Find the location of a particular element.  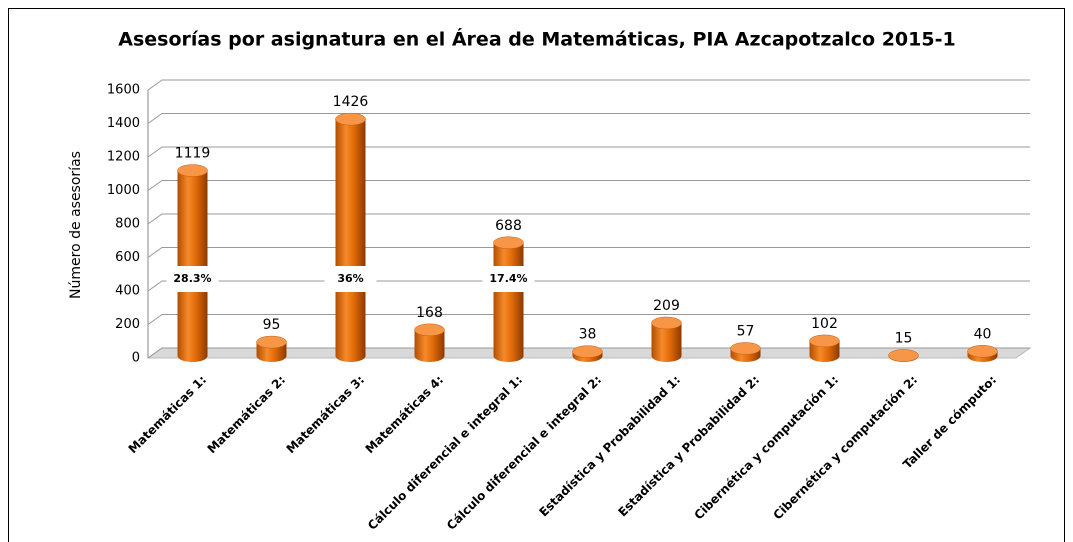

y-tick-label: 1600 is located at coordinates (123, 90).